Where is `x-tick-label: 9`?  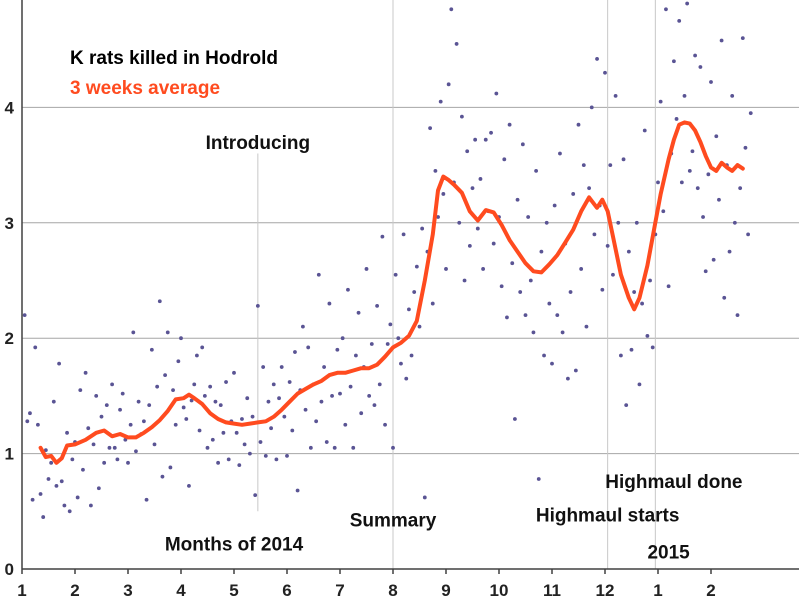 x-tick-label: 9 is located at coordinates (445, 590).